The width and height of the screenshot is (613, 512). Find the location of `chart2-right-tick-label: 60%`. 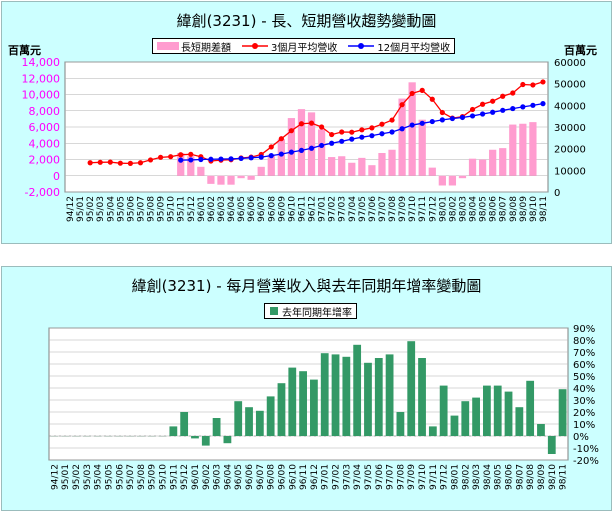

chart2-right-tick-label: 60% is located at coordinates (584, 365).